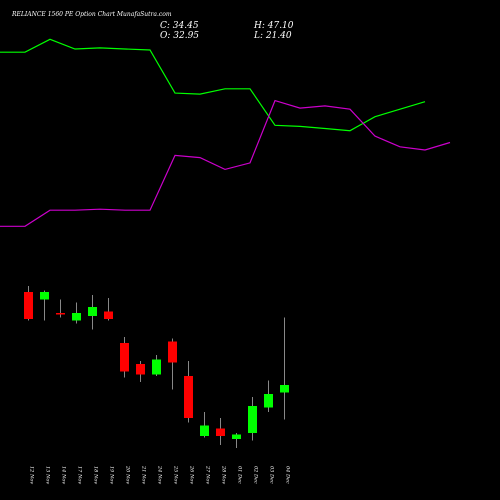  Describe the element at coordinates (272, 36) in the screenshot. I see `low-value: L: 21.40` at that location.